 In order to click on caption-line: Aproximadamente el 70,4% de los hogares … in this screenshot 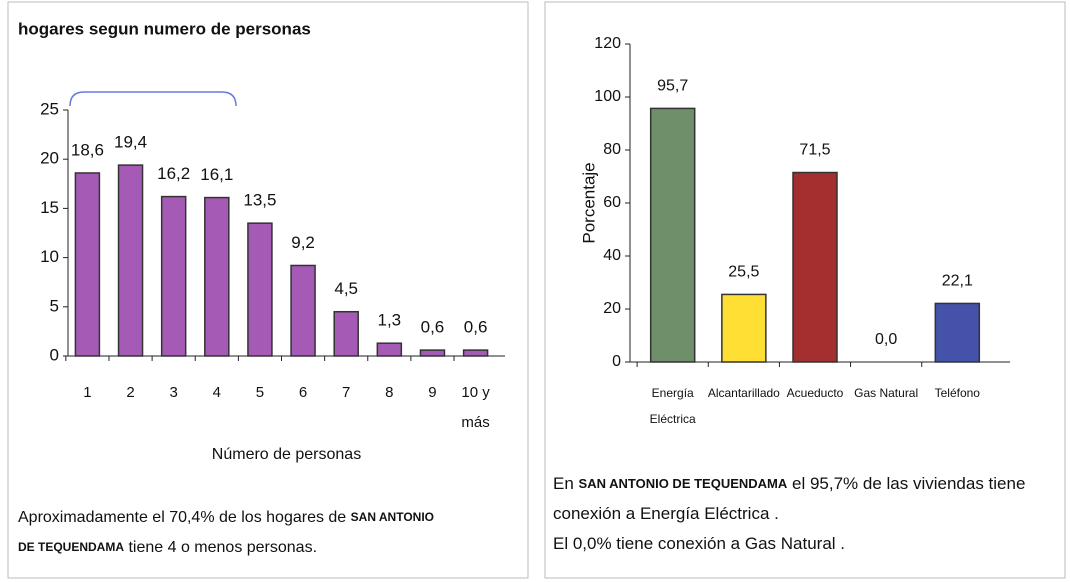, I will do `click(226, 517)`.